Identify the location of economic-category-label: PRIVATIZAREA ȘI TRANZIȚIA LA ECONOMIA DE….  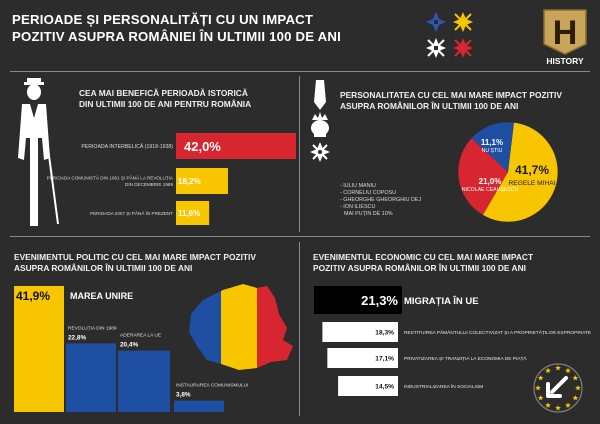
(465, 358).